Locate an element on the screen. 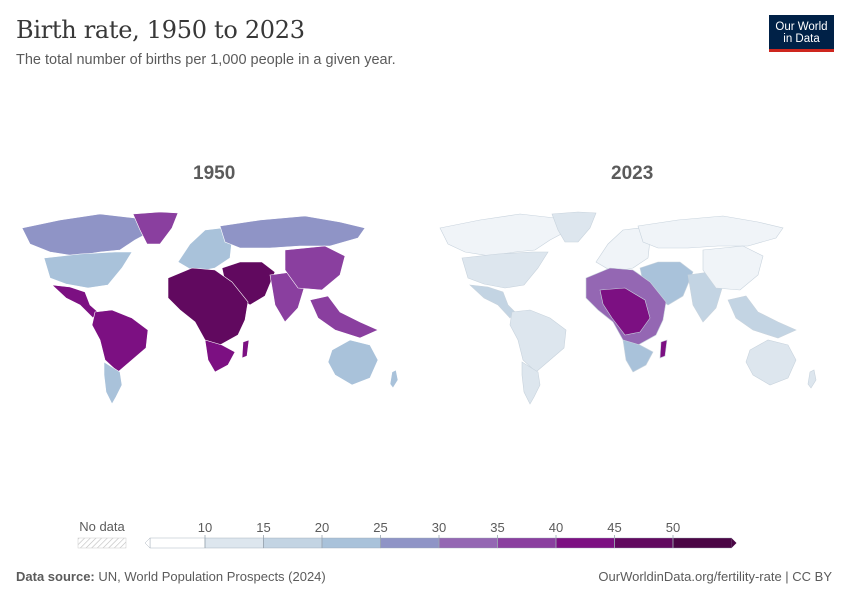 The image size is (850, 600). map-1950 is located at coordinates (210, 308).